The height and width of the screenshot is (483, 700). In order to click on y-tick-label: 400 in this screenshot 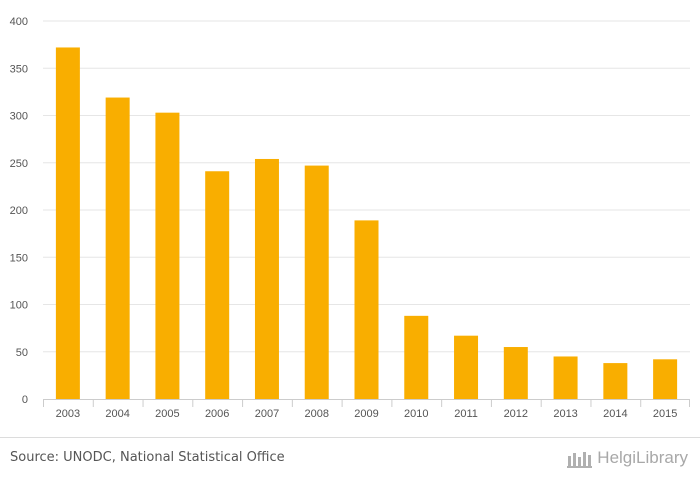, I will do `click(19, 22)`.